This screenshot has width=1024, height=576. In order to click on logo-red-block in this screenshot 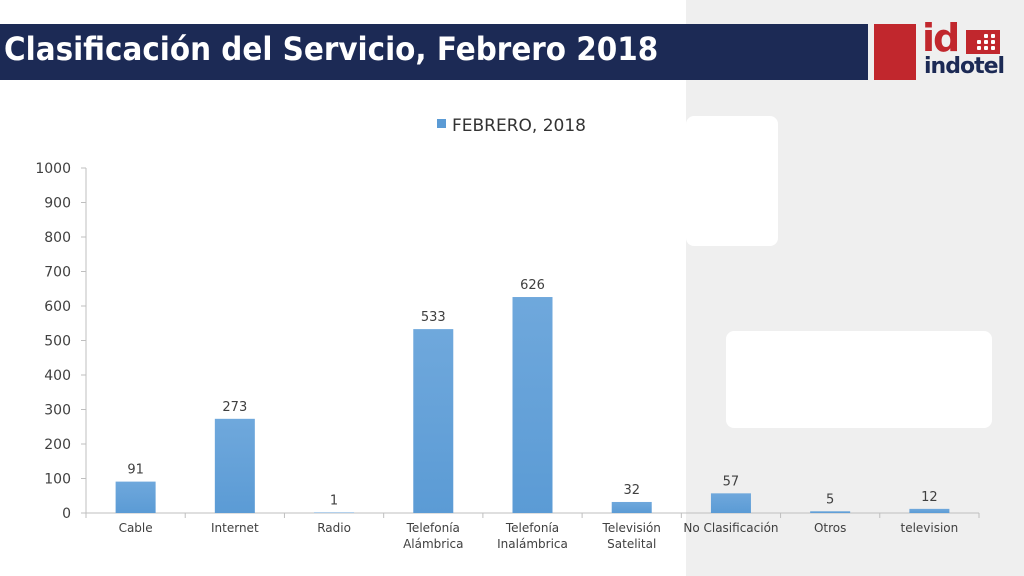, I will do `click(895, 52)`.